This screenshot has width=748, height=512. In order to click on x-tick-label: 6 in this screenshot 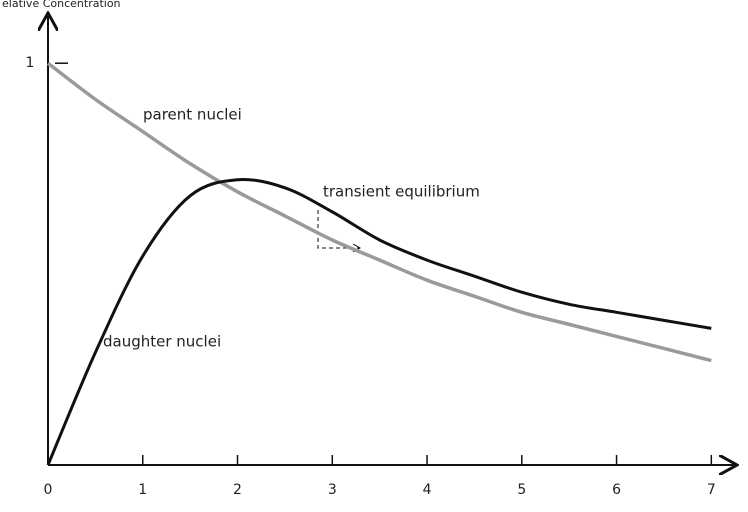, I will do `click(616, 490)`.